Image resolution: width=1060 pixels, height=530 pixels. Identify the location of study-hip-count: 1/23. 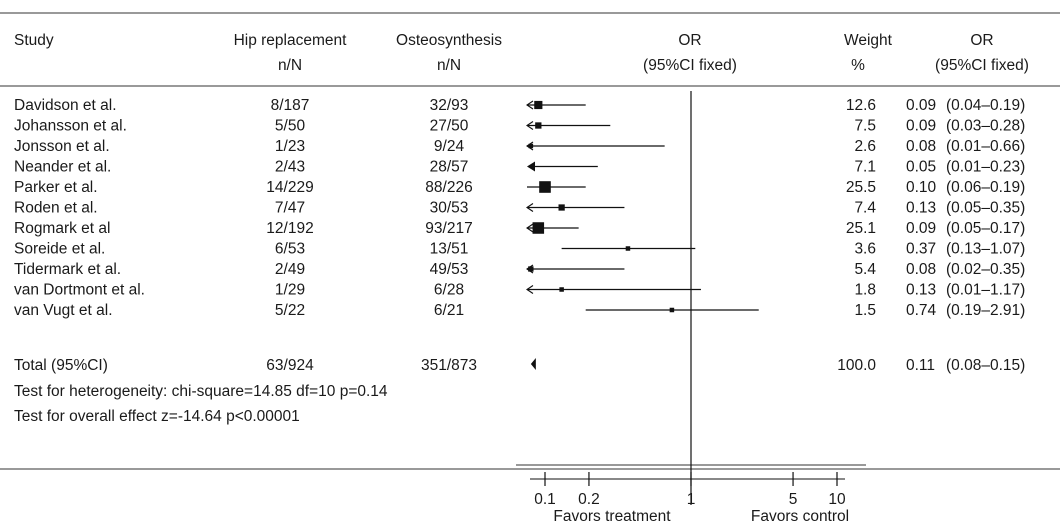
(290, 146).